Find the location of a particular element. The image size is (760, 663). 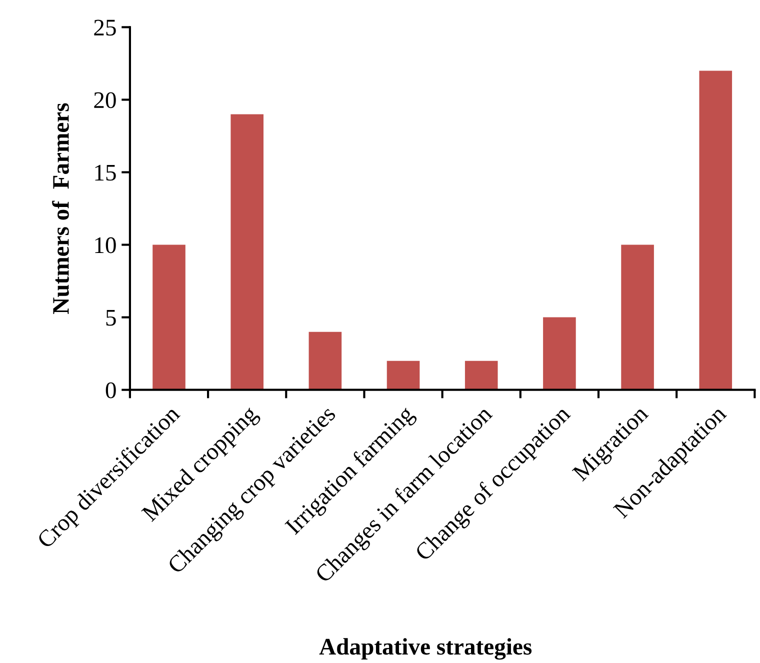

y-axis-title: Nutmers of Farmers is located at coordinates (60, 208).